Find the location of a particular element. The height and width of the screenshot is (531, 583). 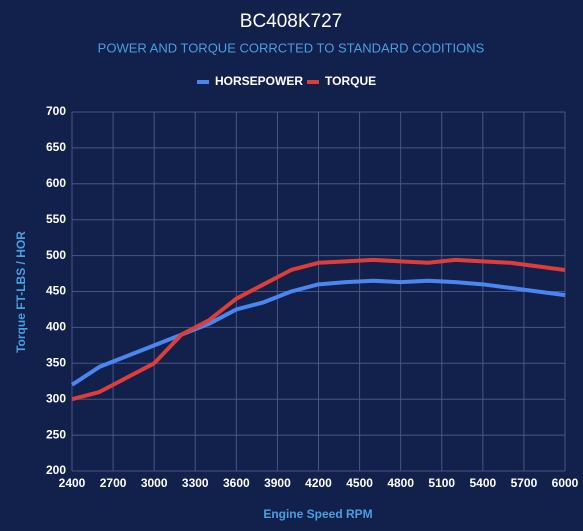

x-tick-label: 4200 is located at coordinates (318, 483).